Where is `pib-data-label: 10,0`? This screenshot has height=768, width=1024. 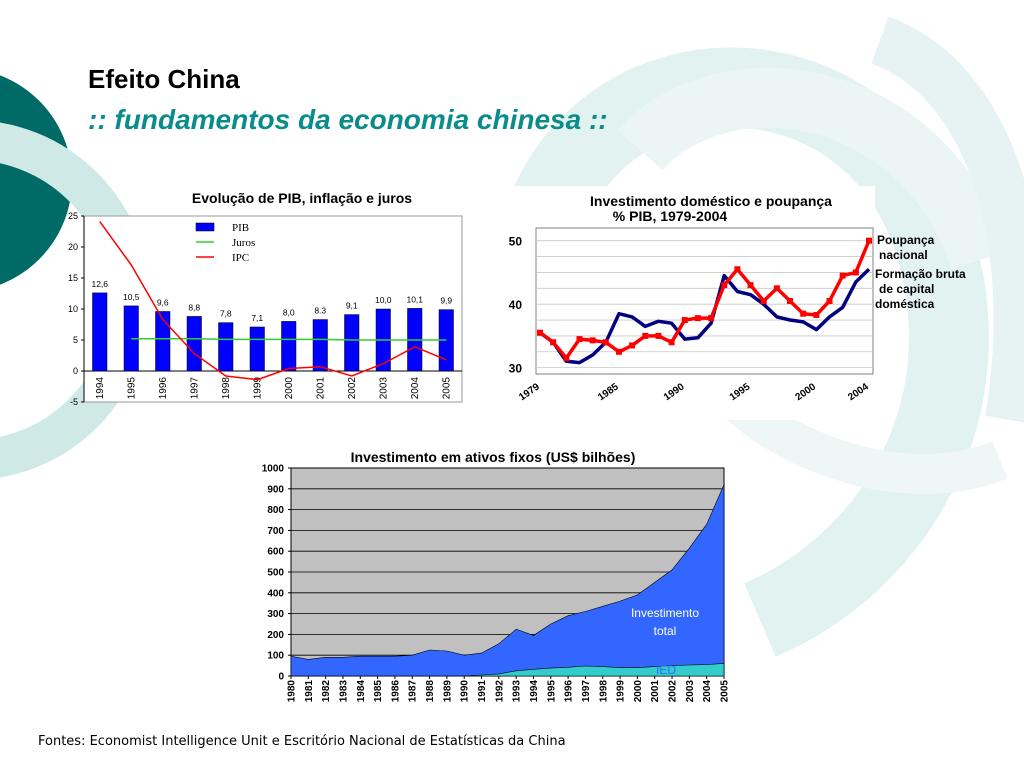
pib-data-label: 10,0 is located at coordinates (383, 300).